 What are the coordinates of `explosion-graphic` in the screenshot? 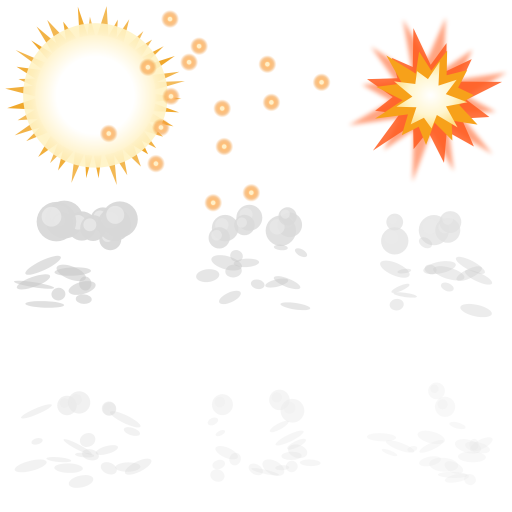 It's located at (428, 99).